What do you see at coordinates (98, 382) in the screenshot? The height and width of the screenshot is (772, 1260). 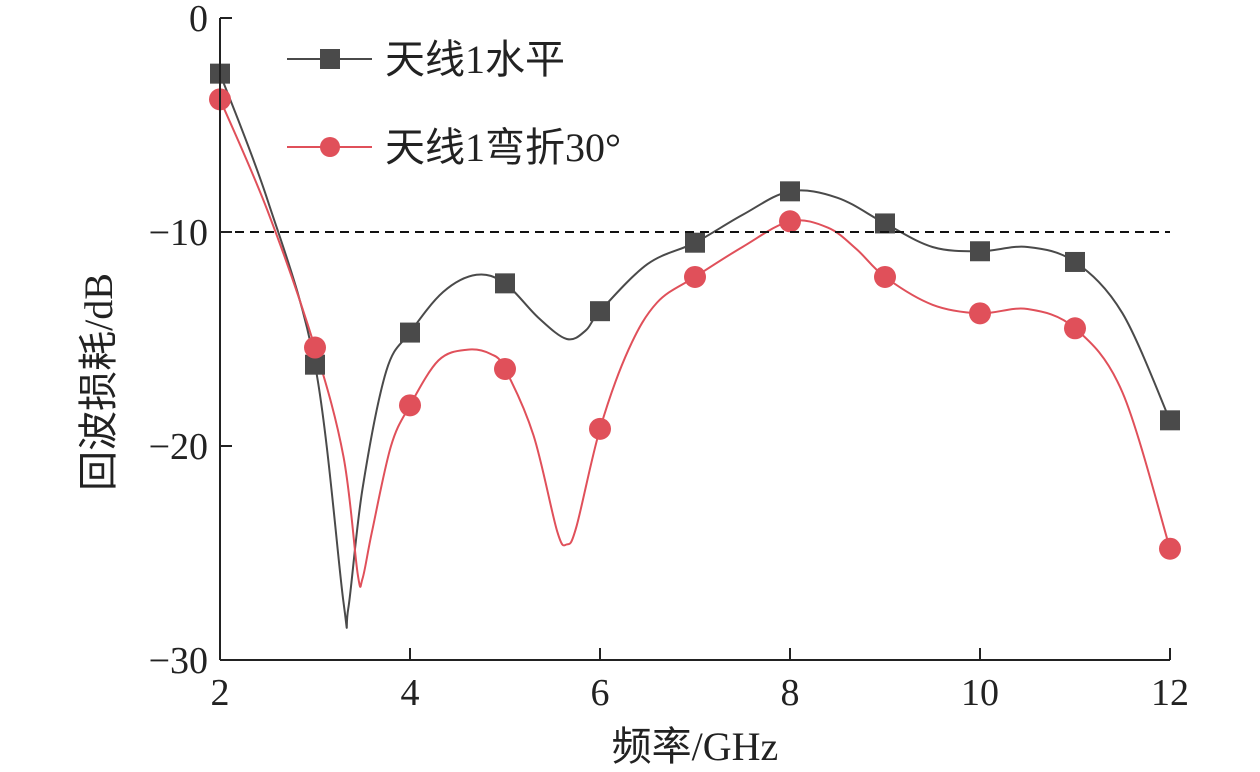 I see `y-axis-title: 回波损耗/dB` at bounding box center [98, 382].